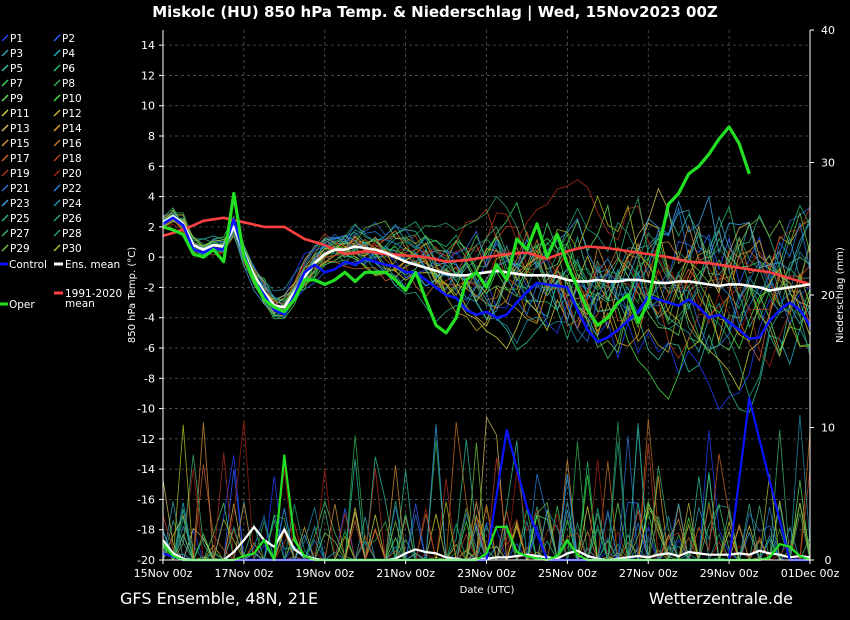 The image size is (850, 620). I want to click on y-left-tick-label: 4, so click(151, 197).